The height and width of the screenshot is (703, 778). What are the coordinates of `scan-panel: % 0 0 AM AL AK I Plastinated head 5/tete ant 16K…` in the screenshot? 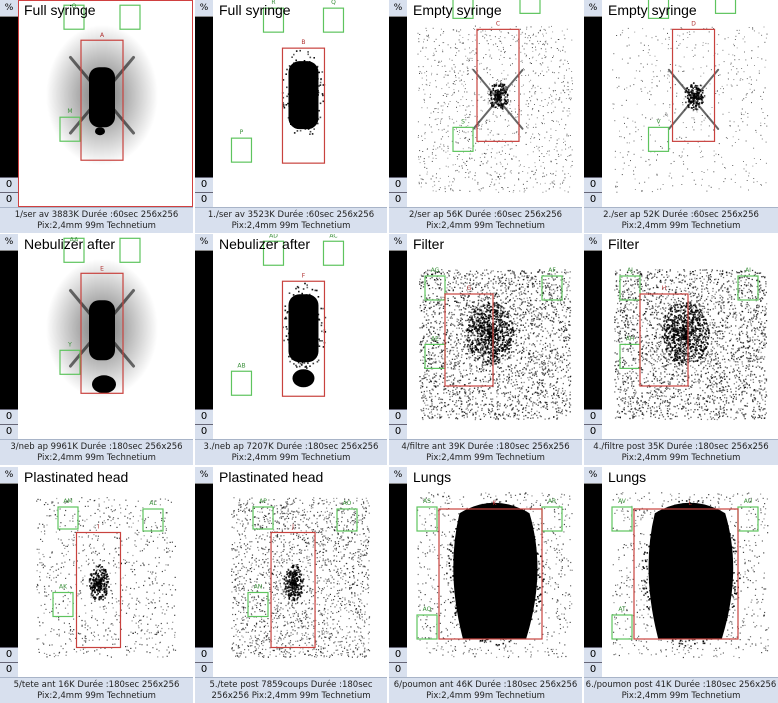 It's located at (96, 585).